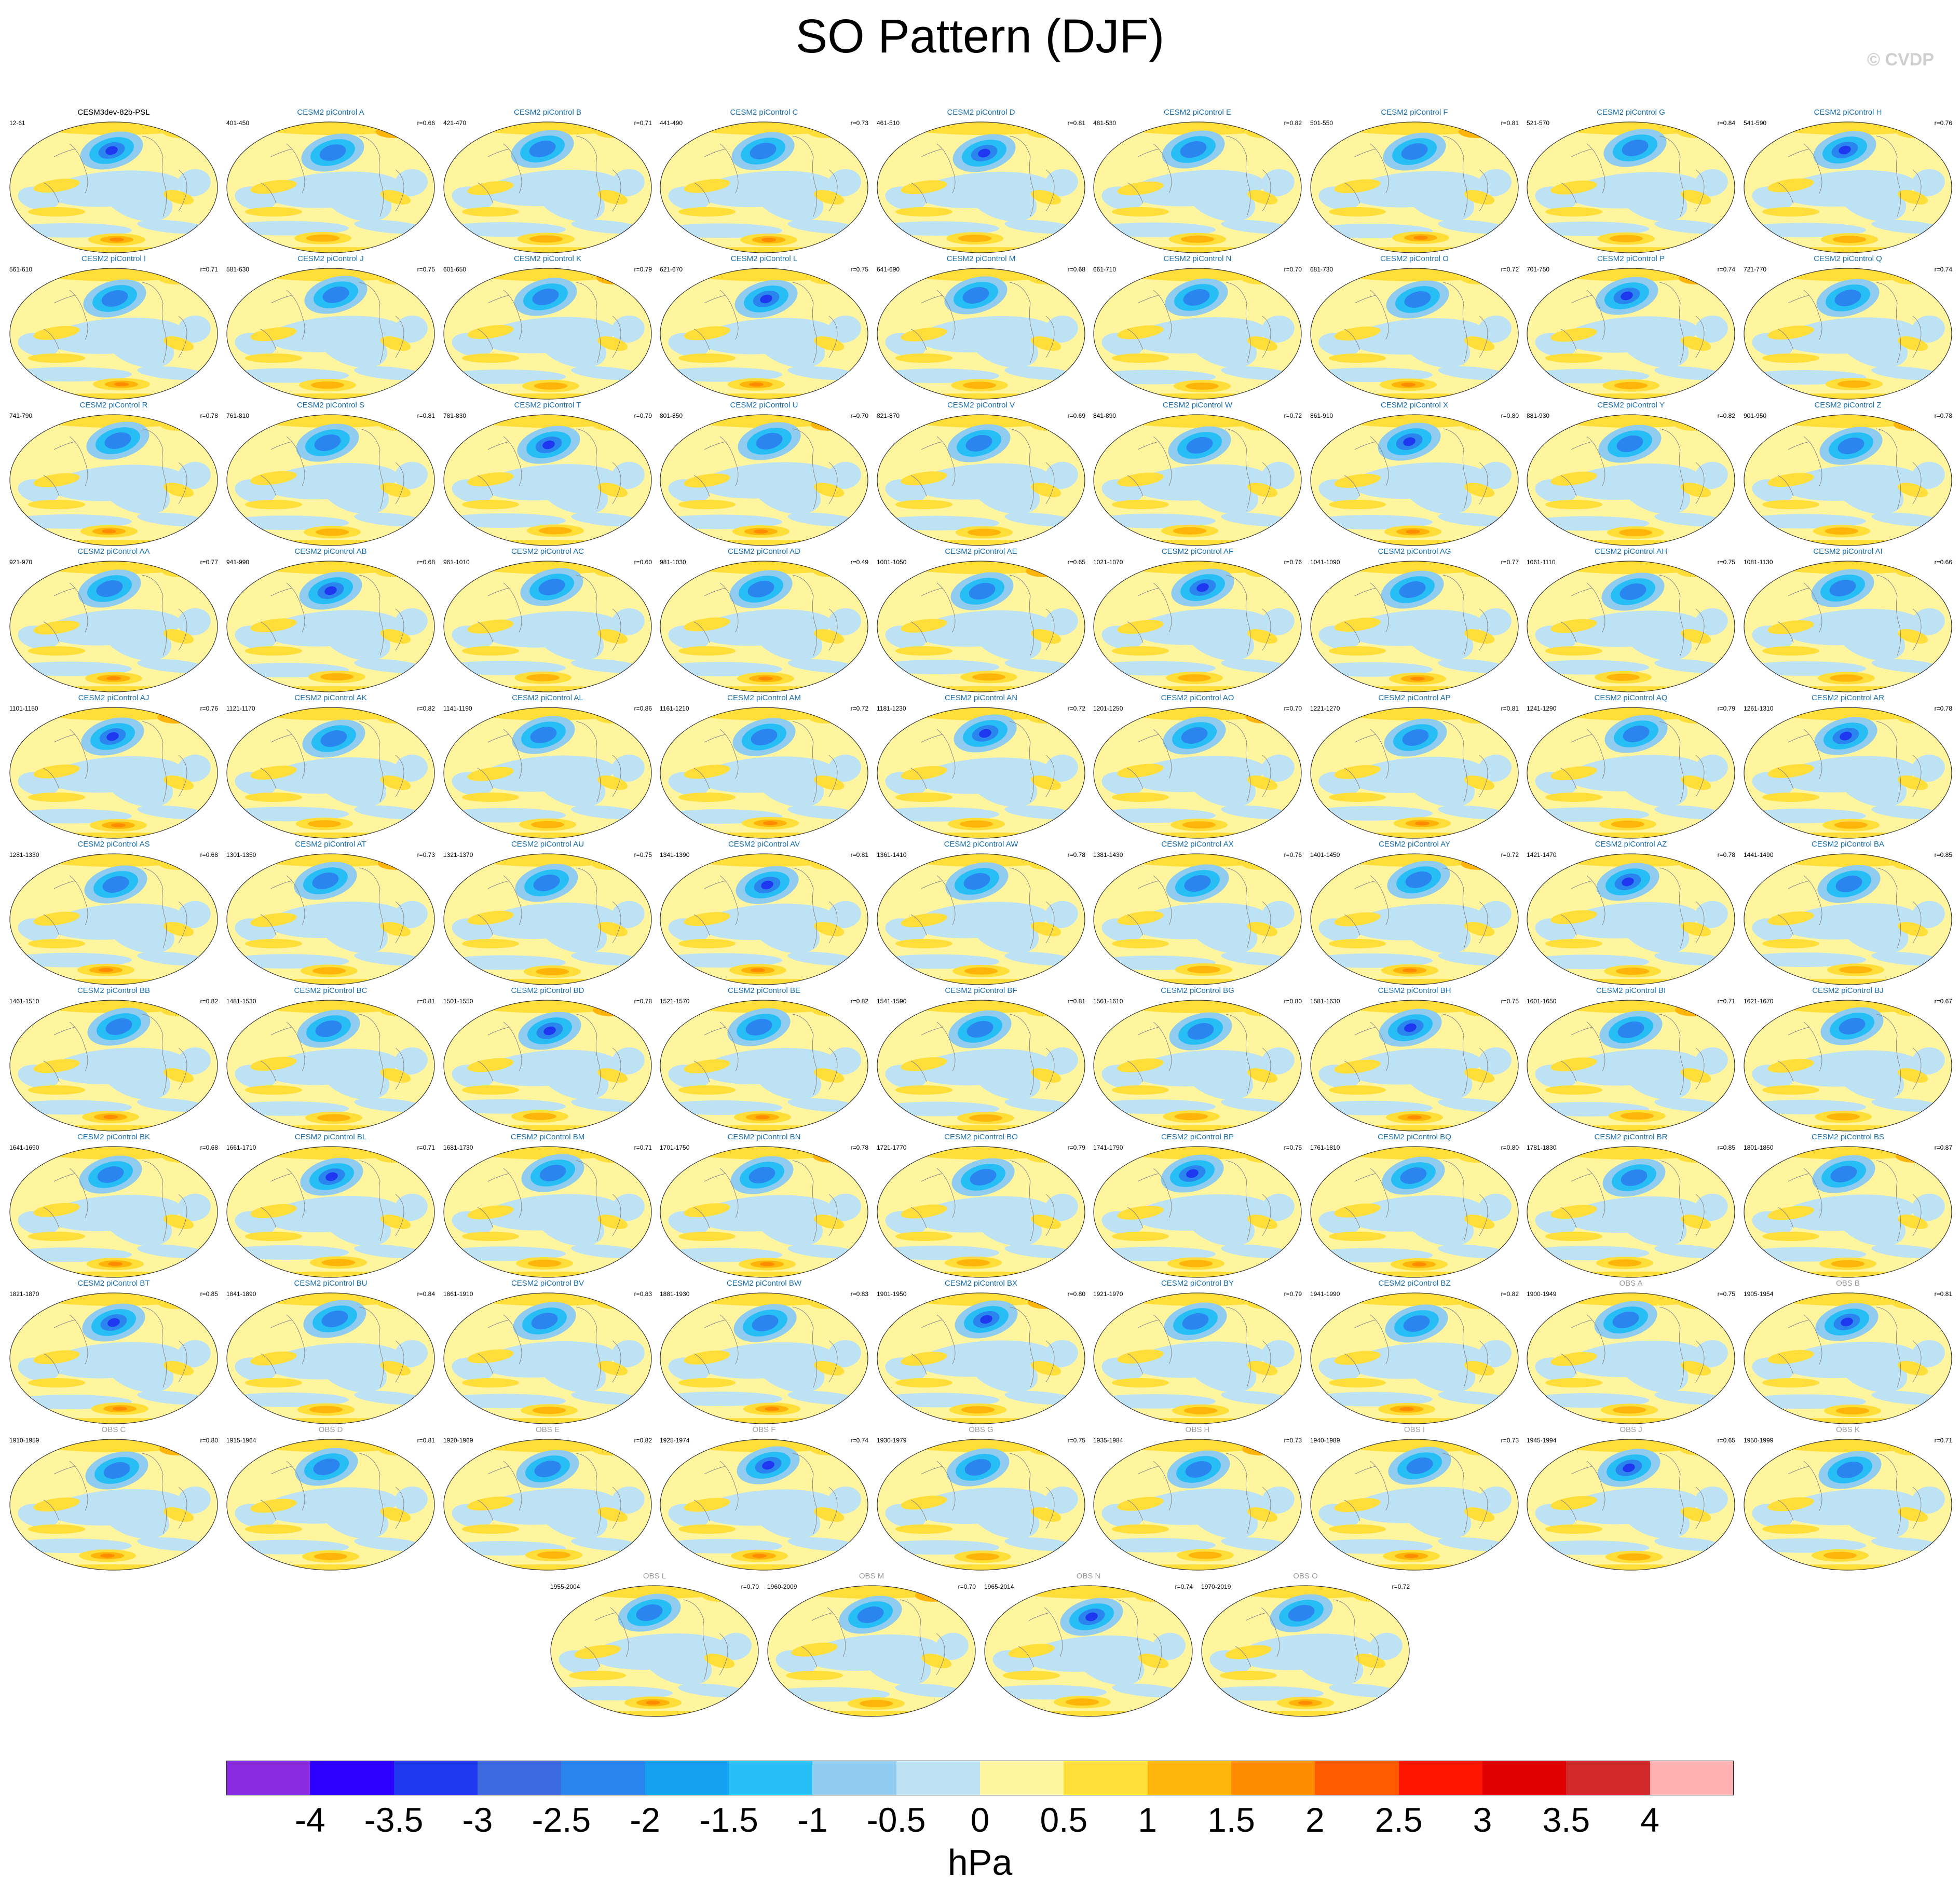 This screenshot has width=1960, height=1894. I want to click on colorbar-tick-label: 1, so click(1148, 1820).